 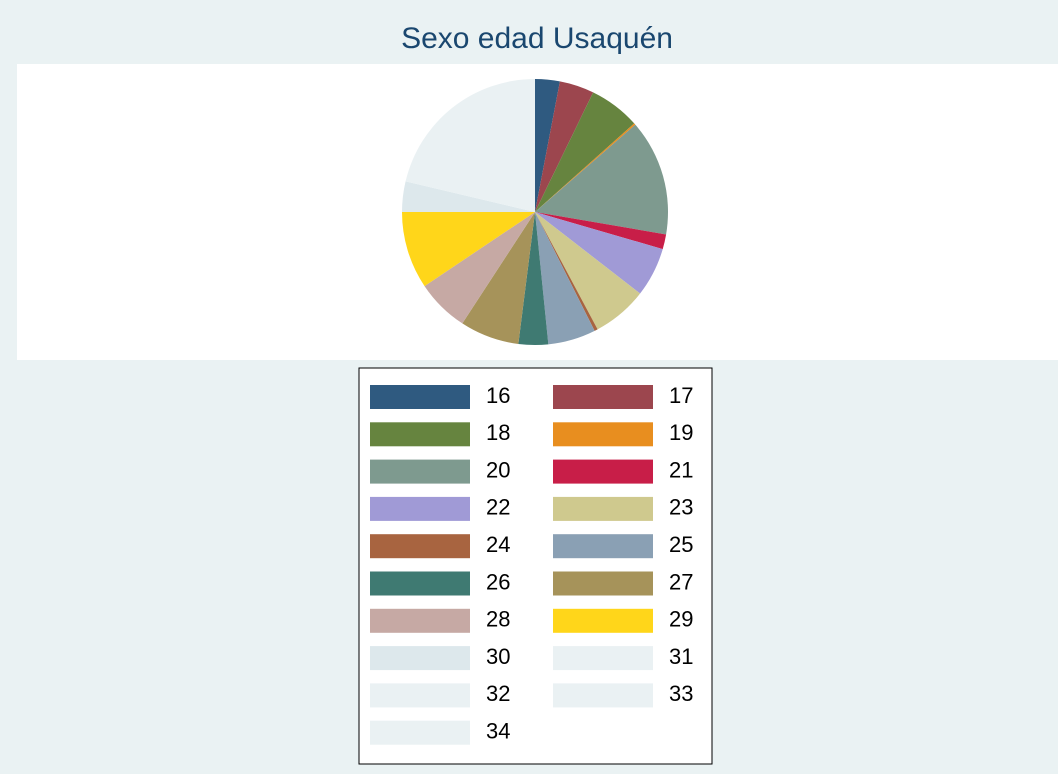 What do you see at coordinates (498, 656) in the screenshot?
I see `legend-label: 30` at bounding box center [498, 656].